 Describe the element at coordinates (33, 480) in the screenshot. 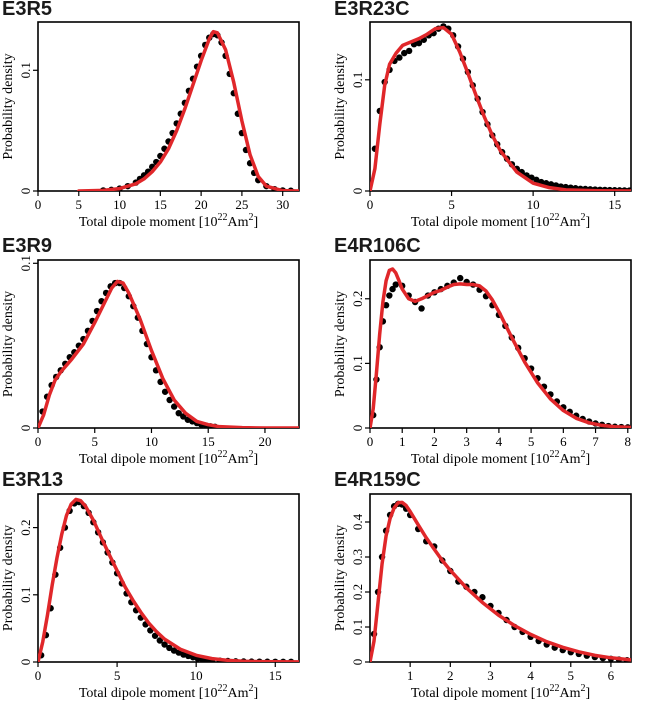

I see `panel-title-e3r13: E3R13` at that location.